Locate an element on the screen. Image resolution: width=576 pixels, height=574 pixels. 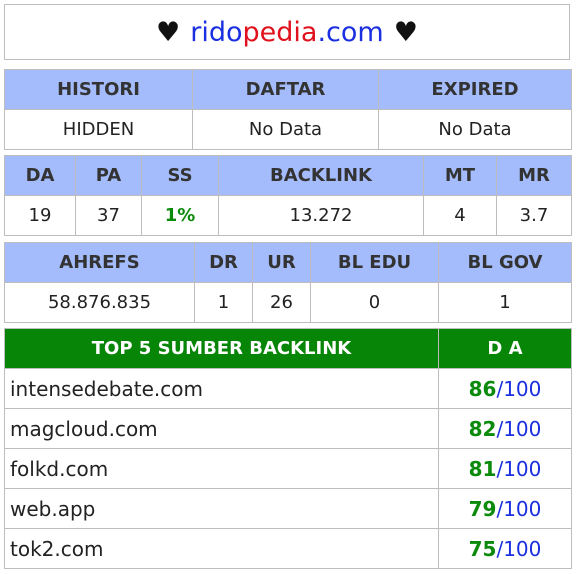
site-title: ridopedia.com is located at coordinates (286, 32).